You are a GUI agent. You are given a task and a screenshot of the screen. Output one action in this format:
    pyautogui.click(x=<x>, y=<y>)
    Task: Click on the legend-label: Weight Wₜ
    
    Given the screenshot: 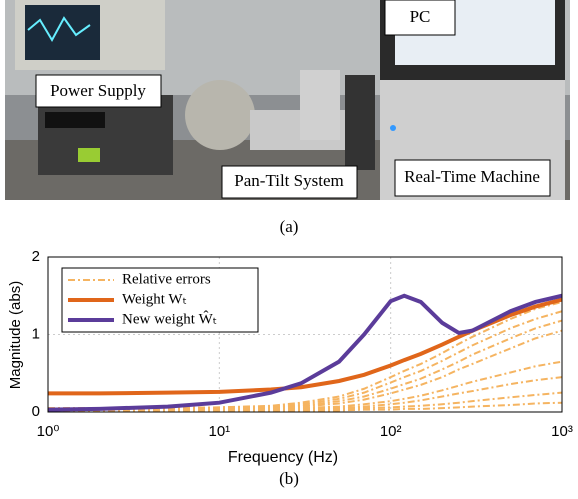 What is the action you would take?
    pyautogui.click(x=154, y=299)
    